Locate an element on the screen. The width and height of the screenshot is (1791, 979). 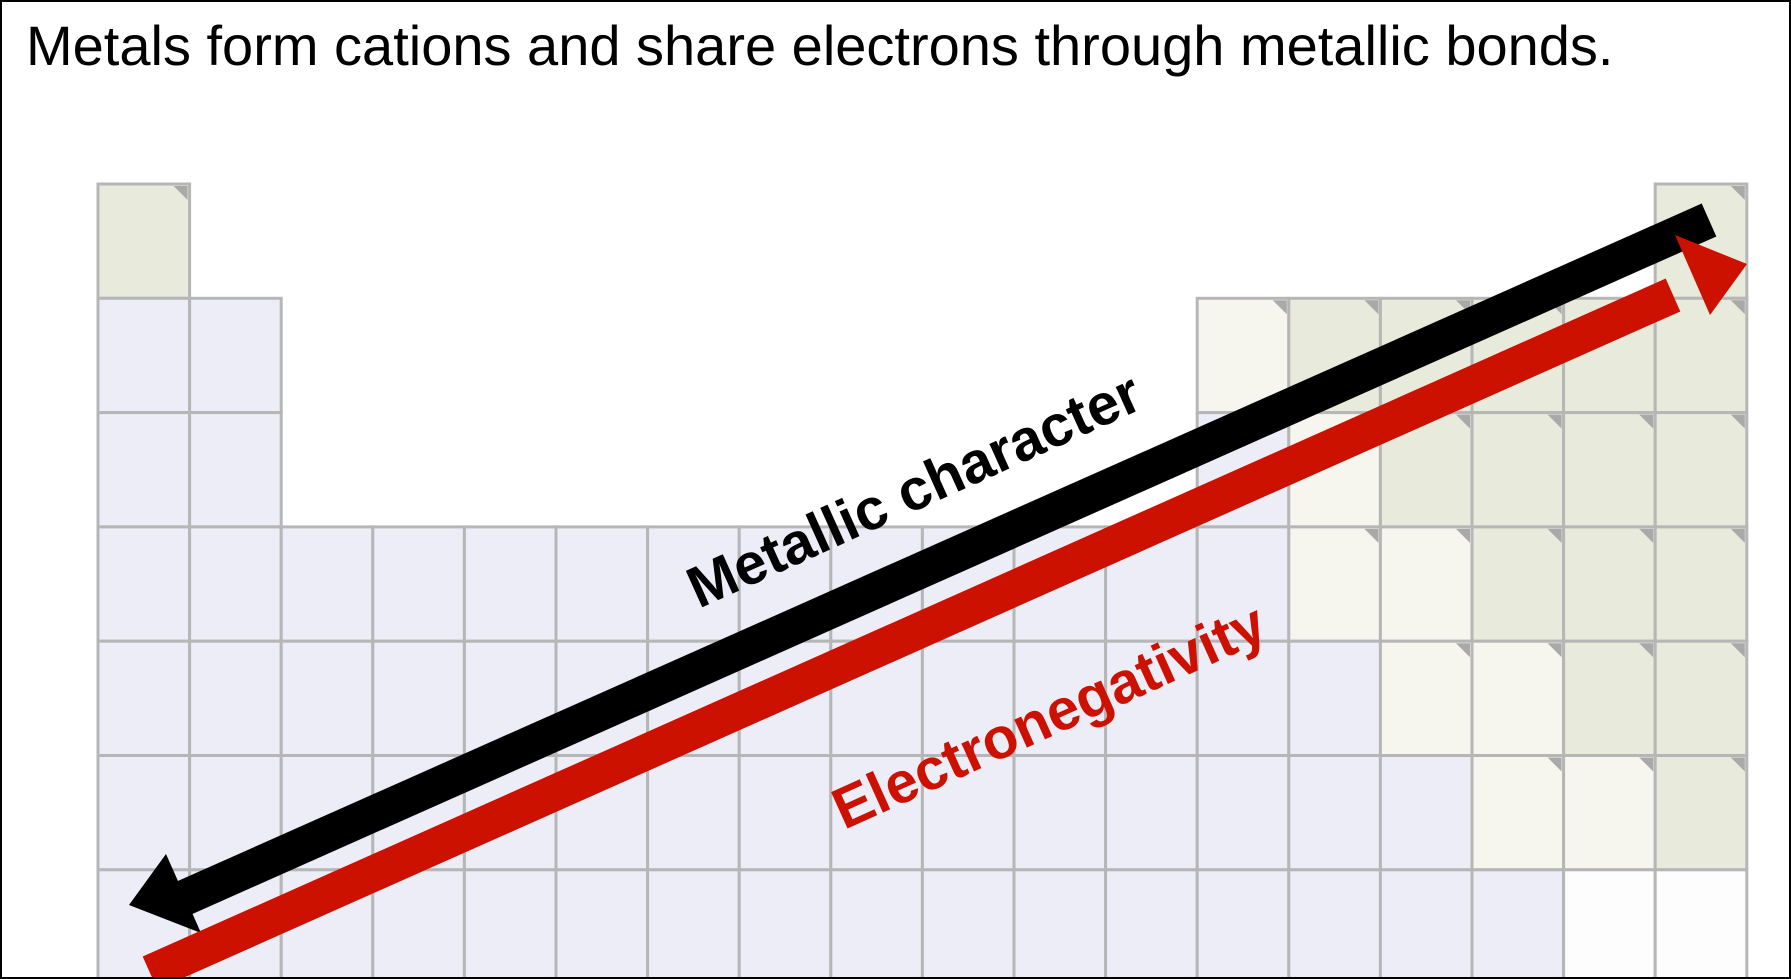
metallic-character-arrowhead is located at coordinates (165, 893).